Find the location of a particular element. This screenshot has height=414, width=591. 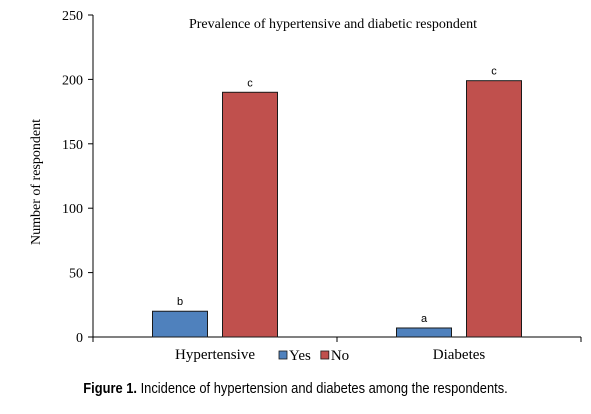

y-tick-label: 250 is located at coordinates (72, 16).